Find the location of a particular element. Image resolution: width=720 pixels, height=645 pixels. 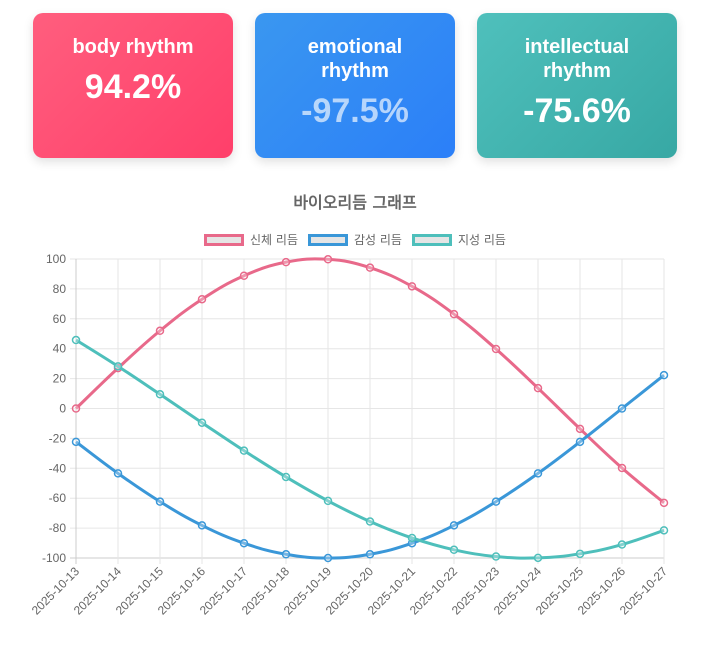

legend-item-emotional: 감성 리듬 is located at coordinates (355, 239).